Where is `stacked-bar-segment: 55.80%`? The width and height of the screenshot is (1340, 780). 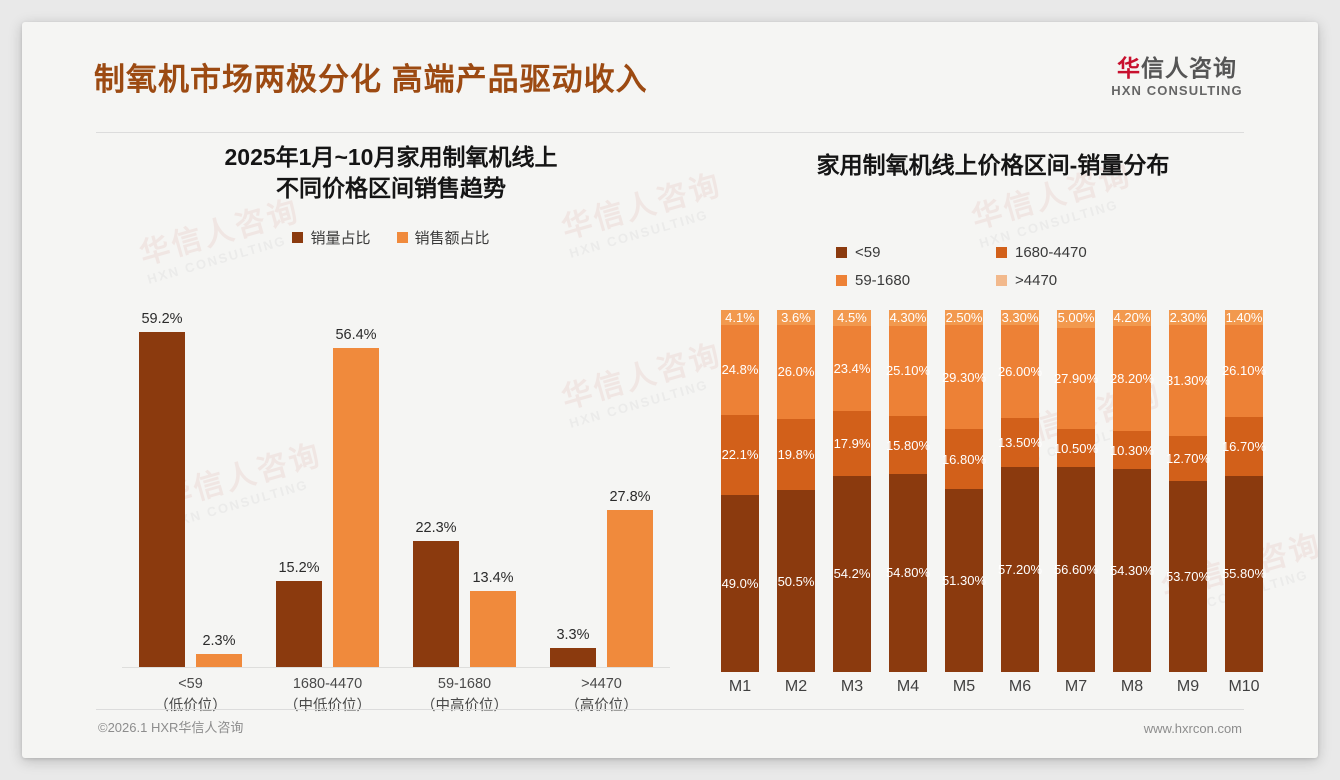 stacked-bar-segment: 55.80% is located at coordinates (1244, 573).